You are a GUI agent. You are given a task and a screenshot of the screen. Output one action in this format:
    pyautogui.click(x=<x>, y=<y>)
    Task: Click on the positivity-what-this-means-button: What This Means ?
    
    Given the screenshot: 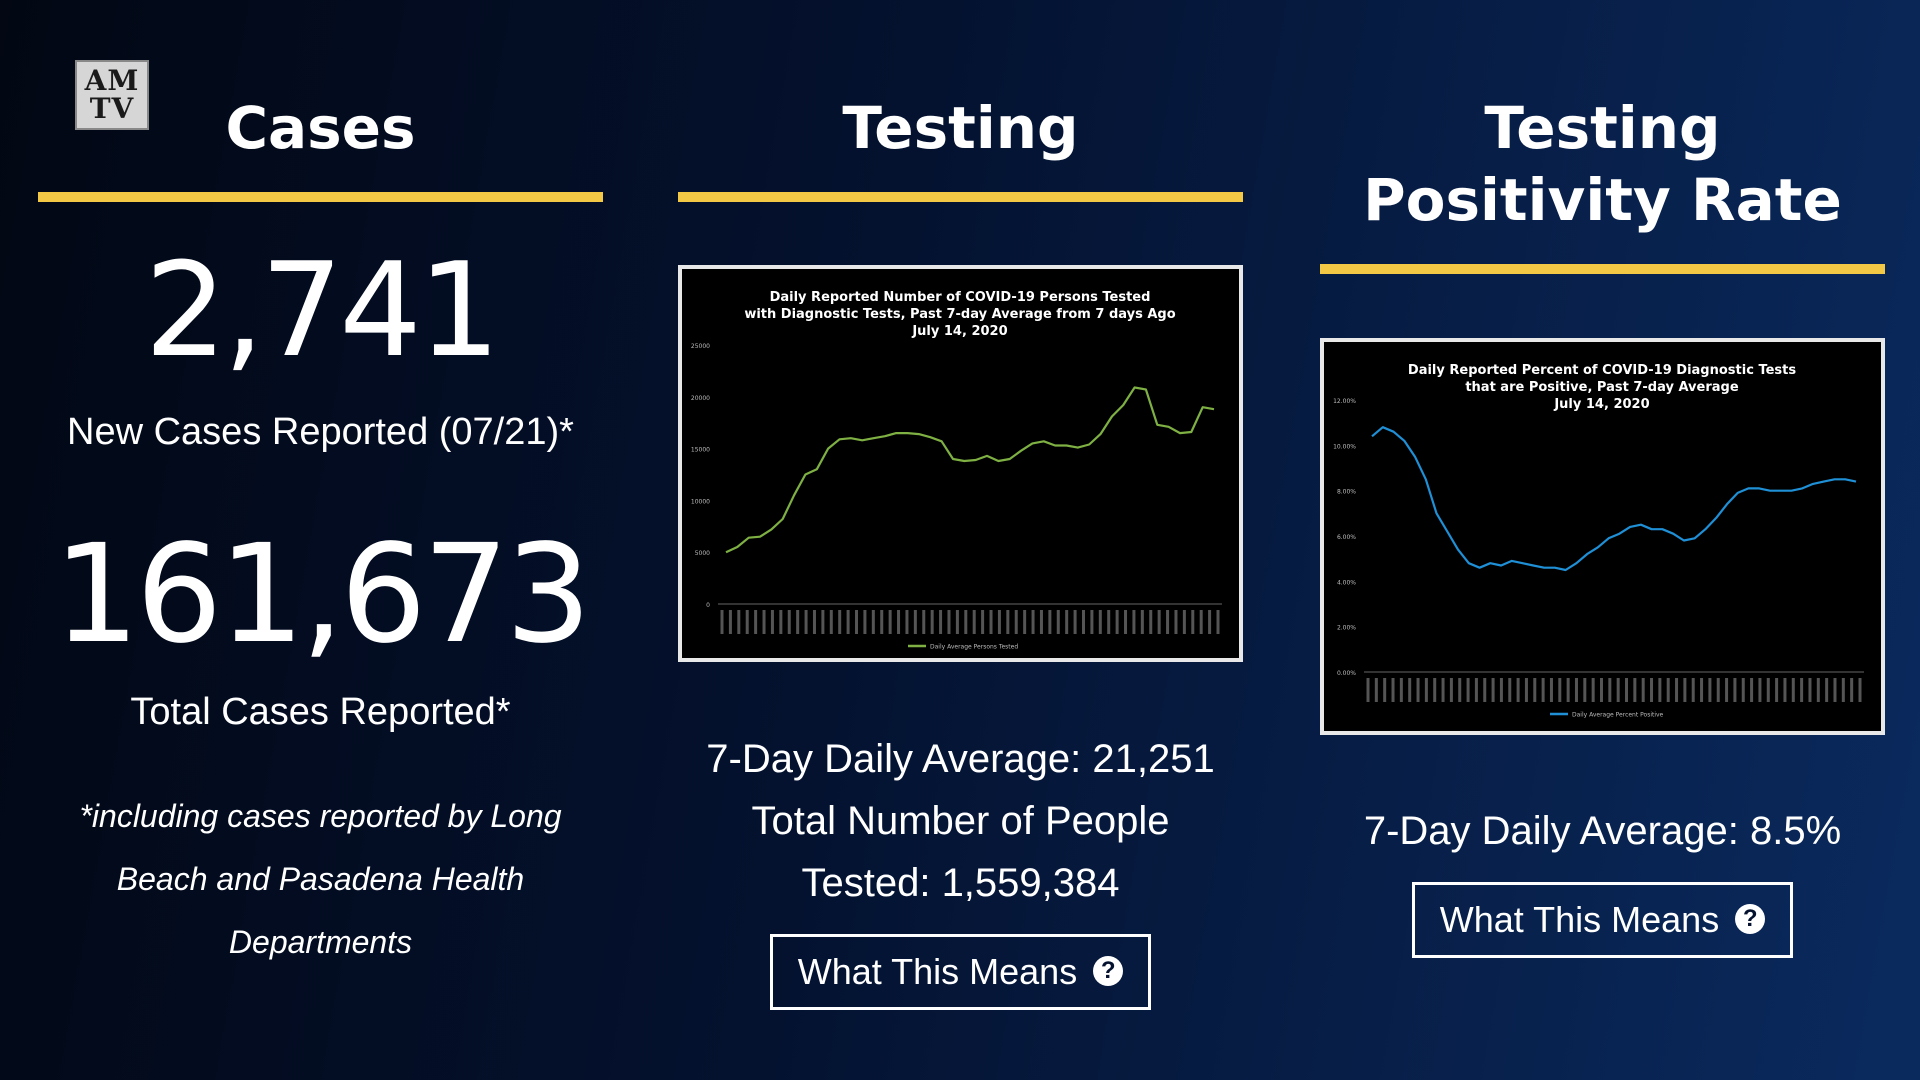 What is the action you would take?
    pyautogui.click(x=1602, y=920)
    